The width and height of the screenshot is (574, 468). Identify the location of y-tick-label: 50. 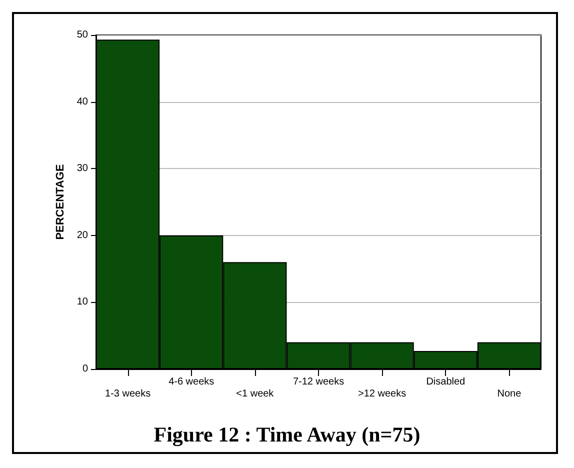
(82, 35).